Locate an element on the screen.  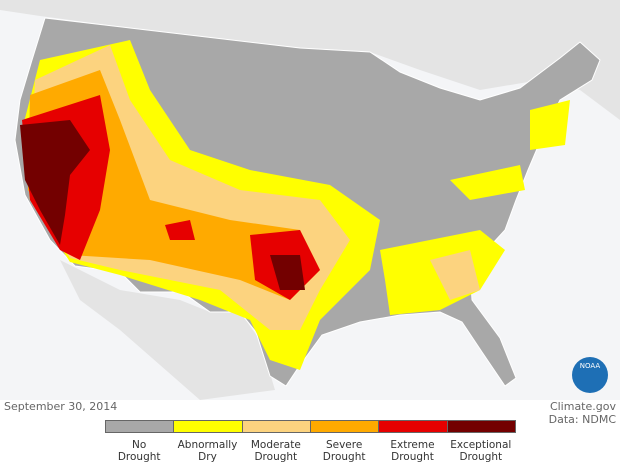
legend-label: Exceptional Drought is located at coordinates (481, 451).